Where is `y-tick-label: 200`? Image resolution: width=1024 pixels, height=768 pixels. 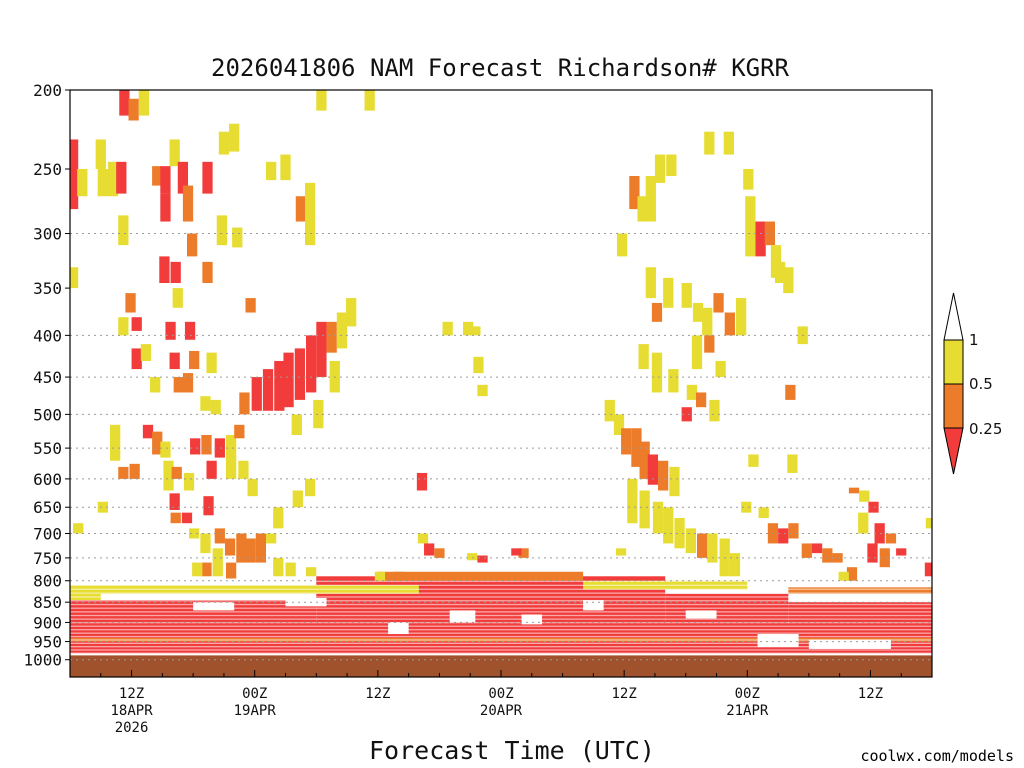 y-tick-label: 200 is located at coordinates (47, 90).